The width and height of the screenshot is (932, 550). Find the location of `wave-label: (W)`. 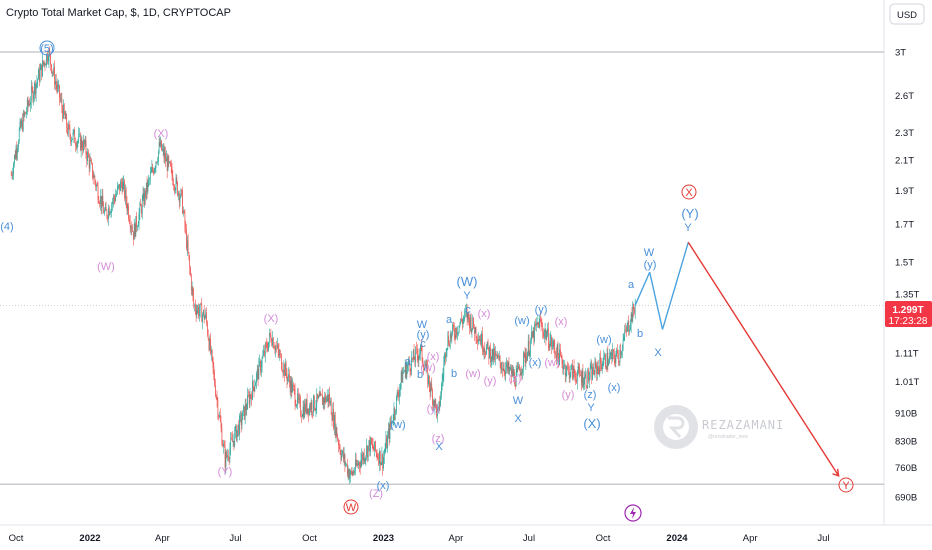

wave-label: (W) is located at coordinates (467, 281).